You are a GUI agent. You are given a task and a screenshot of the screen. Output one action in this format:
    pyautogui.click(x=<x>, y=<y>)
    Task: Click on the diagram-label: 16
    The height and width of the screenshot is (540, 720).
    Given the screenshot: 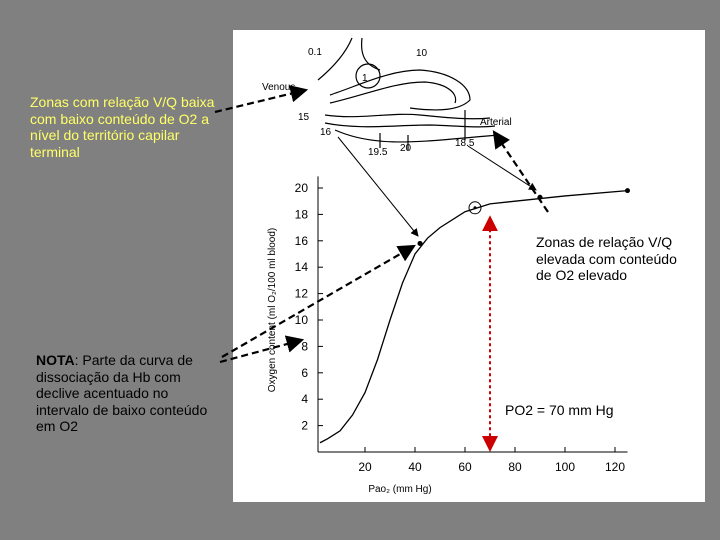 What is the action you would take?
    pyautogui.click(x=326, y=132)
    